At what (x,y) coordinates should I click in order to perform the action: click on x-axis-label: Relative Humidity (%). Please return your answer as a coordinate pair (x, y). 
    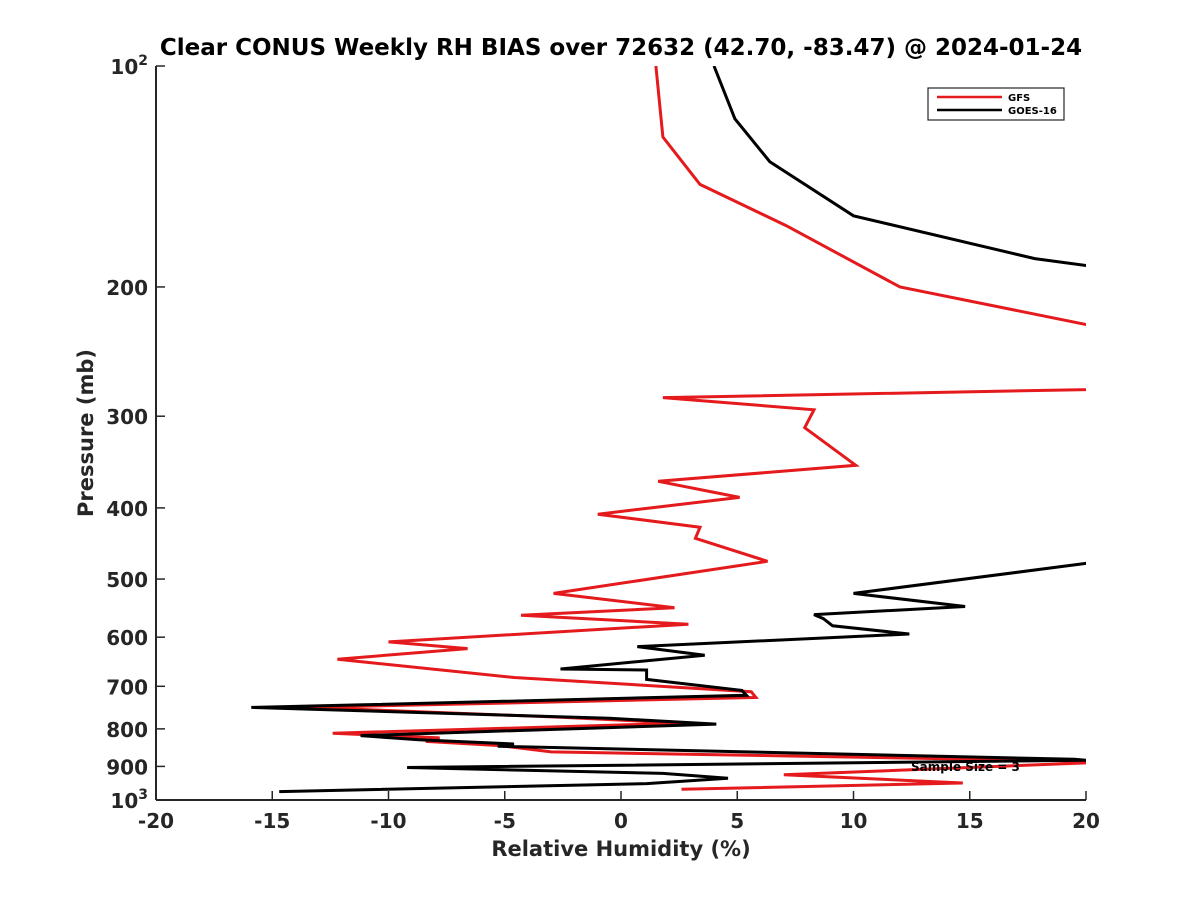
    Looking at the image, I should click on (620, 849).